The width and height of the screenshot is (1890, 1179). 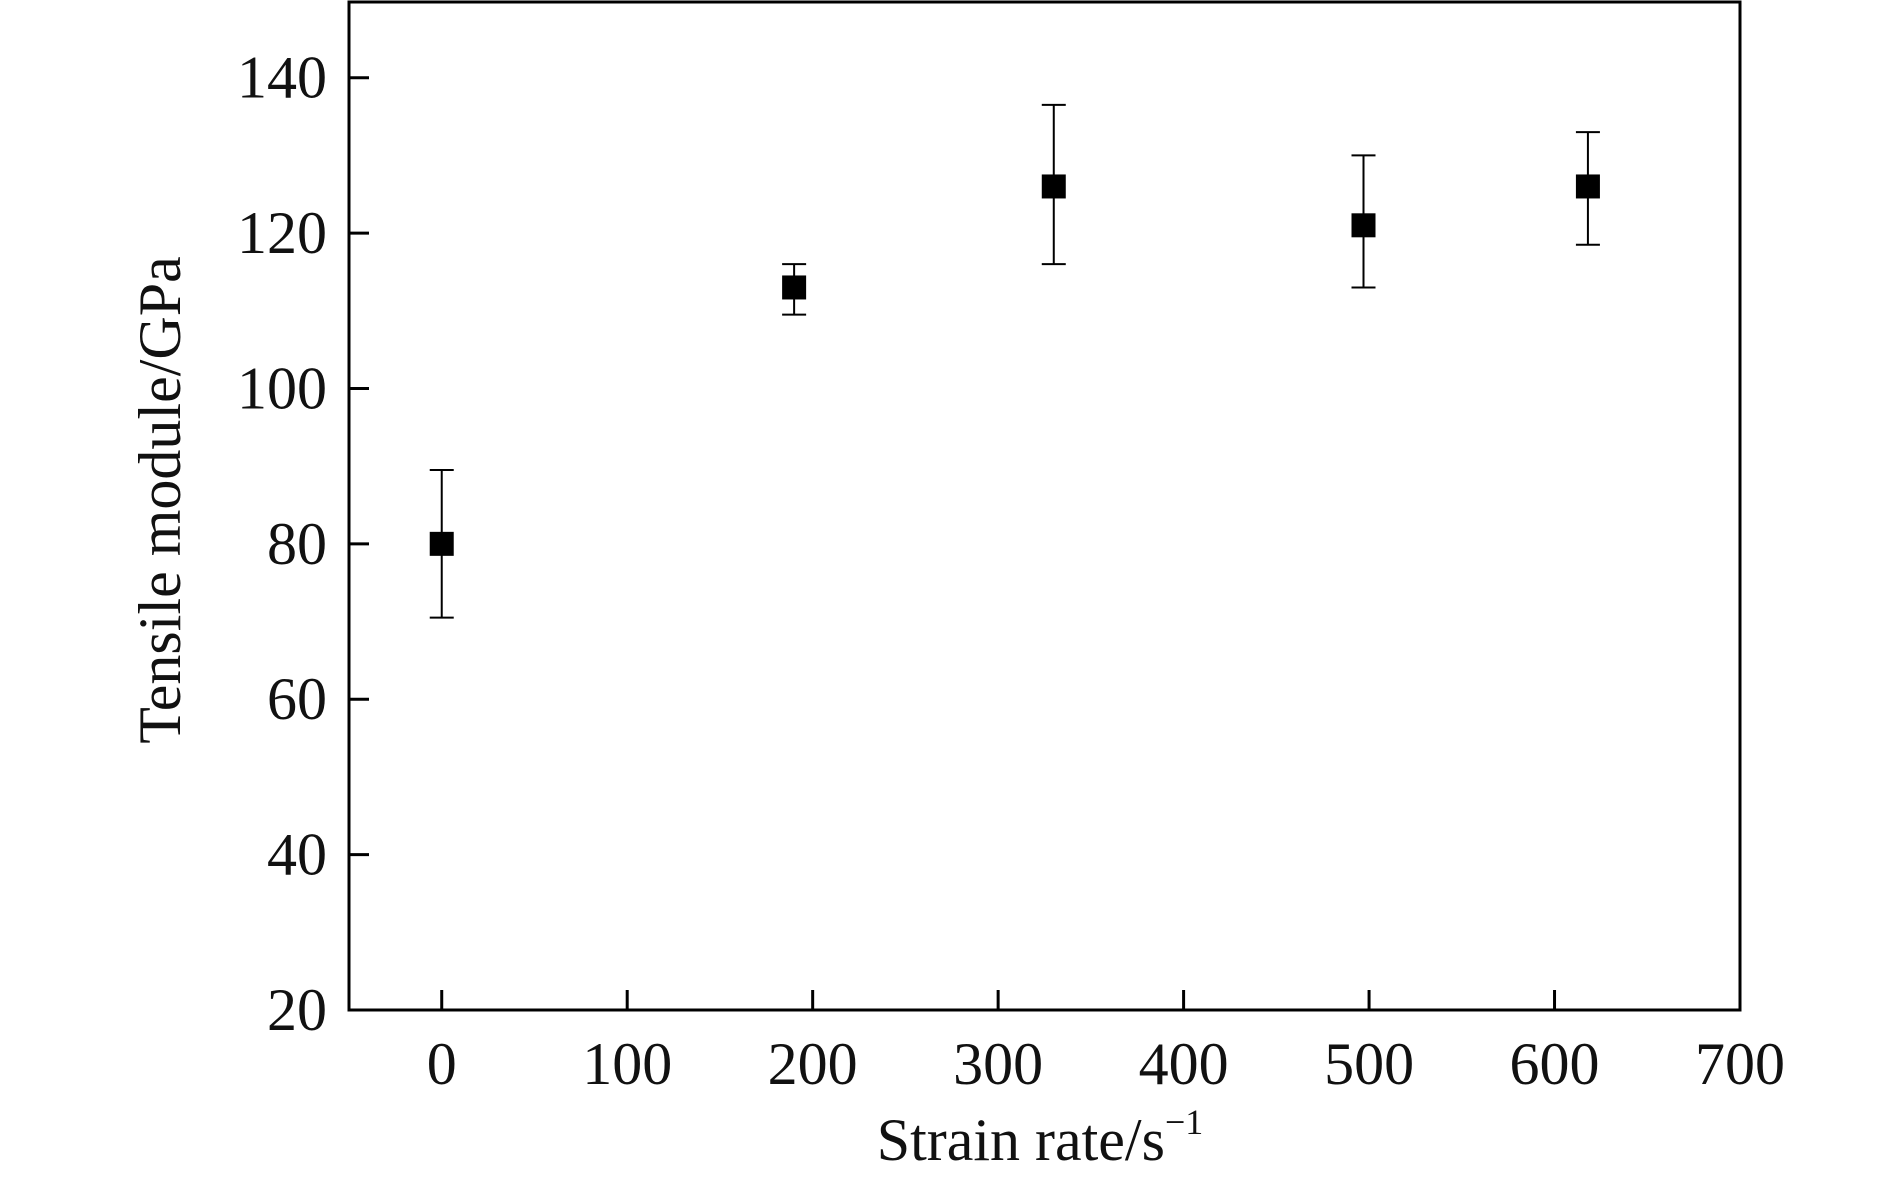 What do you see at coordinates (1369, 1064) in the screenshot?
I see `x-tick-label: 500` at bounding box center [1369, 1064].